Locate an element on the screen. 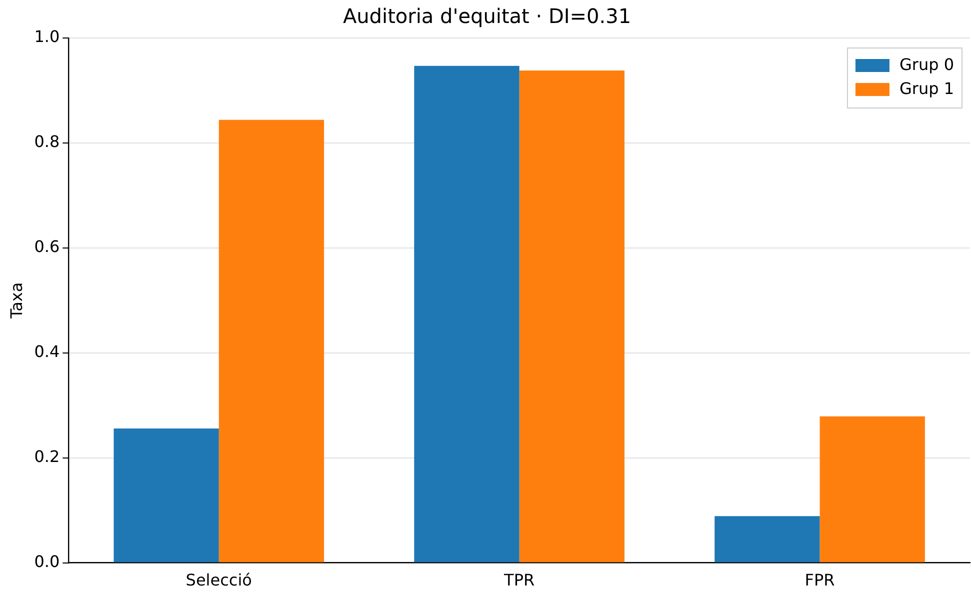 The height and width of the screenshot is (596, 971). x-tick-label: FPR is located at coordinates (819, 580).